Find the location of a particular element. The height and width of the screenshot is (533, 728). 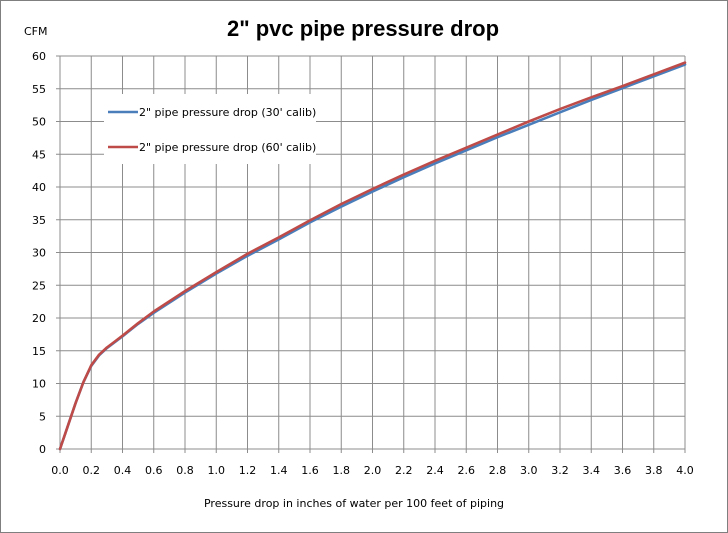

x-tick-label: 2.0 is located at coordinates (373, 470).